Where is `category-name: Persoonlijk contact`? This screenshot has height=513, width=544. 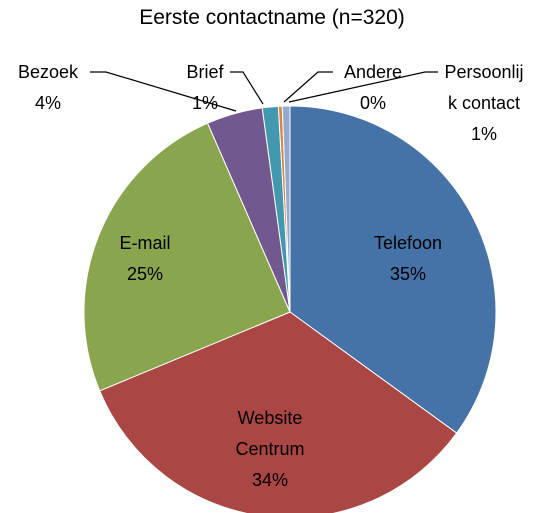
category-name: Persoonlijk contact is located at coordinates (484, 87).